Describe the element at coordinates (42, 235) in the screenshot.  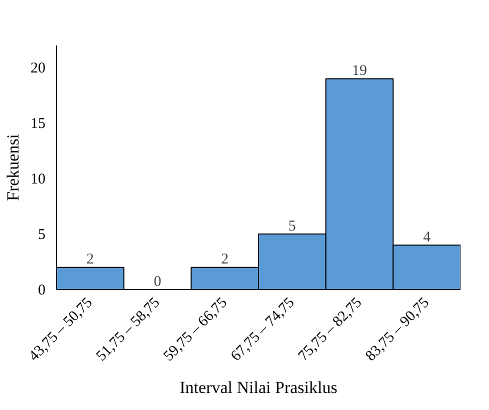
I see `y-tick-label: 5` at that location.